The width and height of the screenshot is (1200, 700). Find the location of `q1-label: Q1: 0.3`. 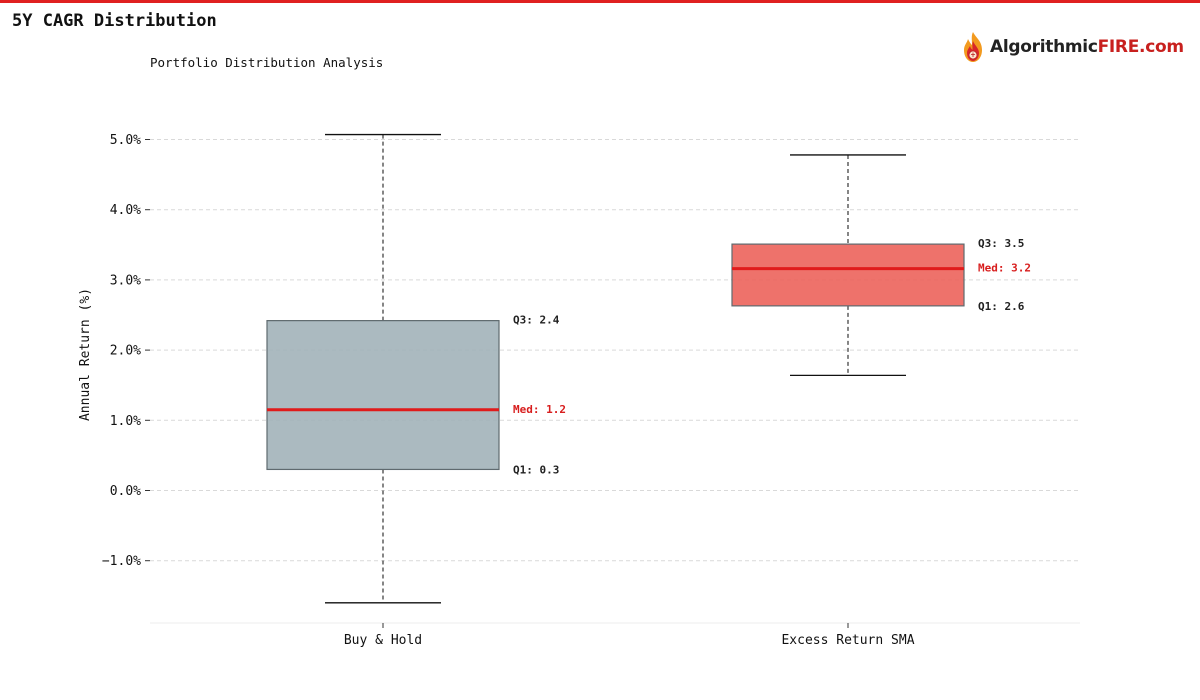

q1-label: Q1: 0.3 is located at coordinates (536, 469).